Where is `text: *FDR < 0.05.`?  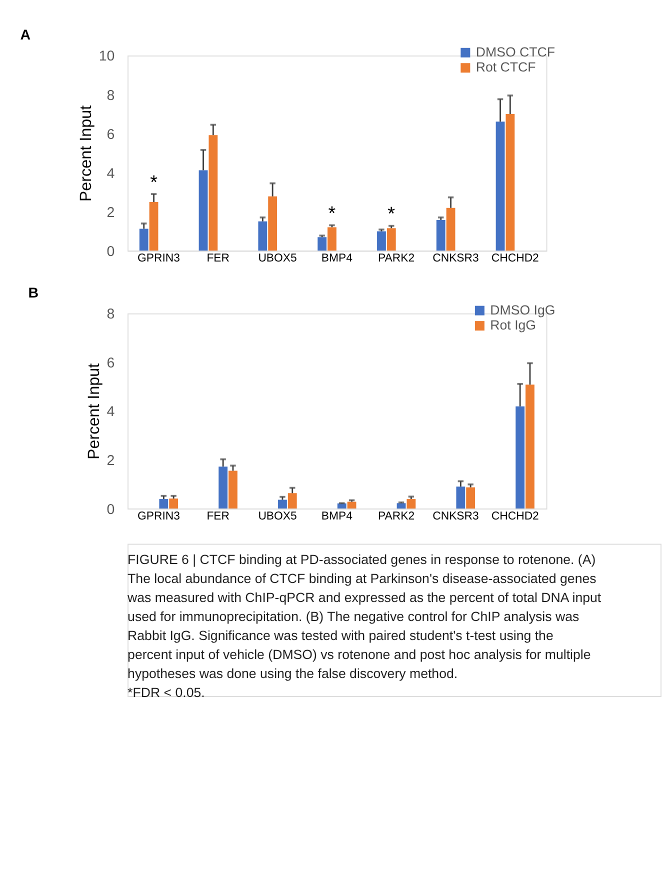 text: *FDR < 0.05. is located at coordinates (166, 692).